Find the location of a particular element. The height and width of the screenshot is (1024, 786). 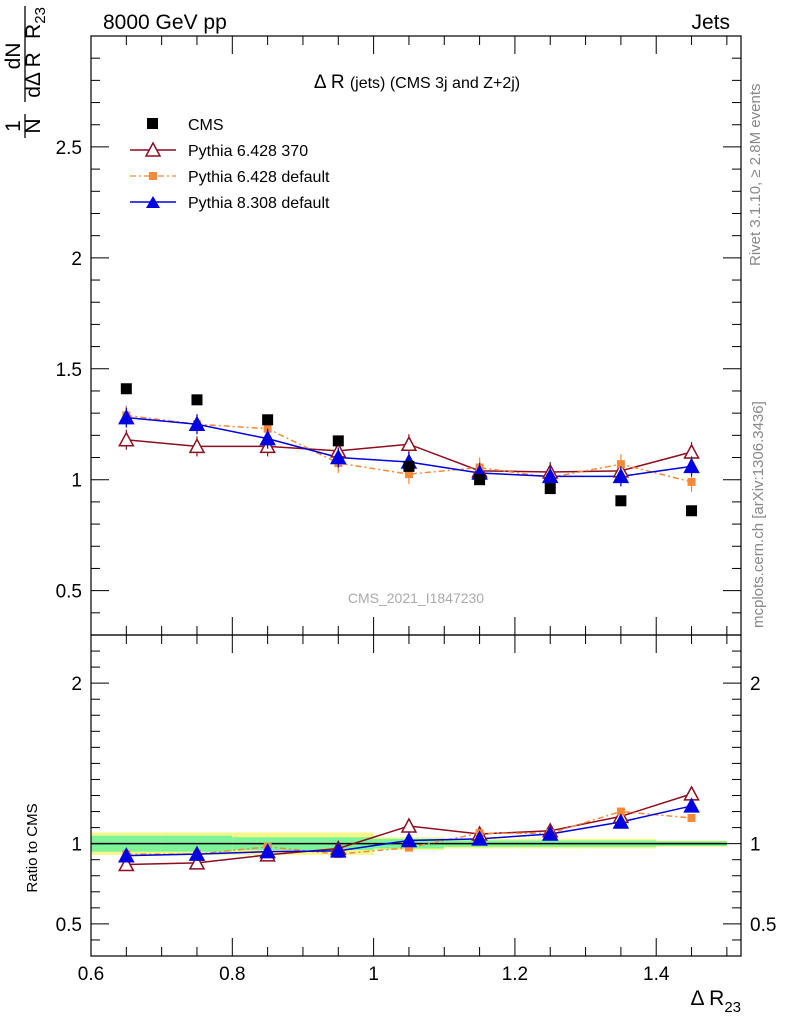

main-title: Δ R (jets) (CMS 3j and Z+2j) is located at coordinates (417, 82).